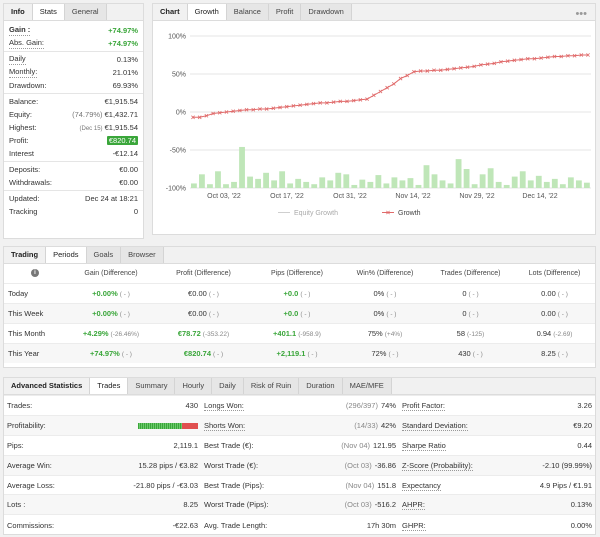  I want to click on stat-value: €9.20, so click(582, 425).